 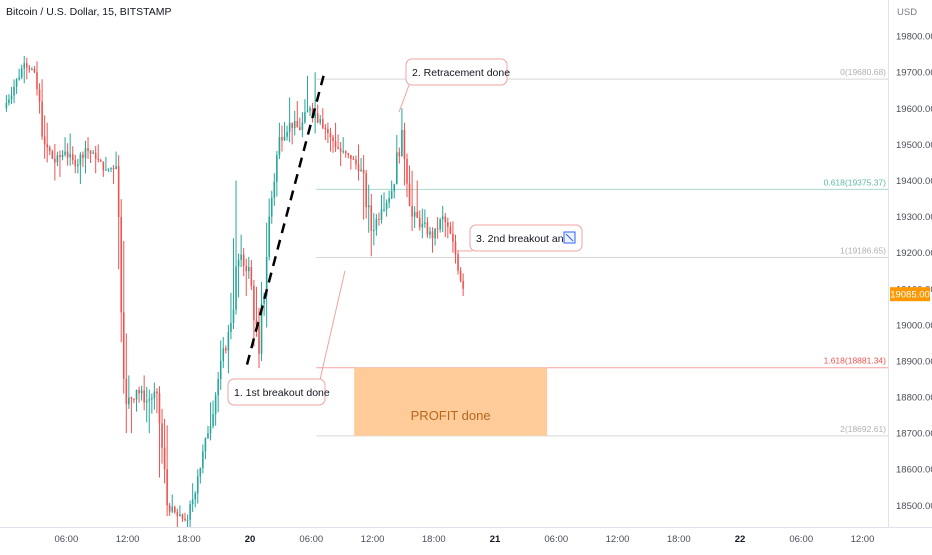 I want to click on annotation-callout: 3. 2nd breakout and, so click(x=520, y=238).